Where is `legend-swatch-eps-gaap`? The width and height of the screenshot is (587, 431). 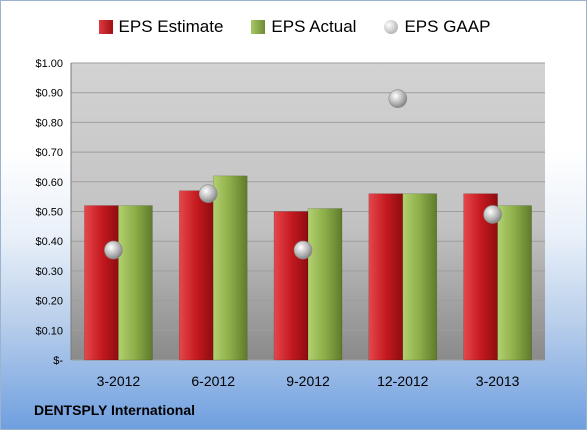 legend-swatch-eps-gaap is located at coordinates (391, 27).